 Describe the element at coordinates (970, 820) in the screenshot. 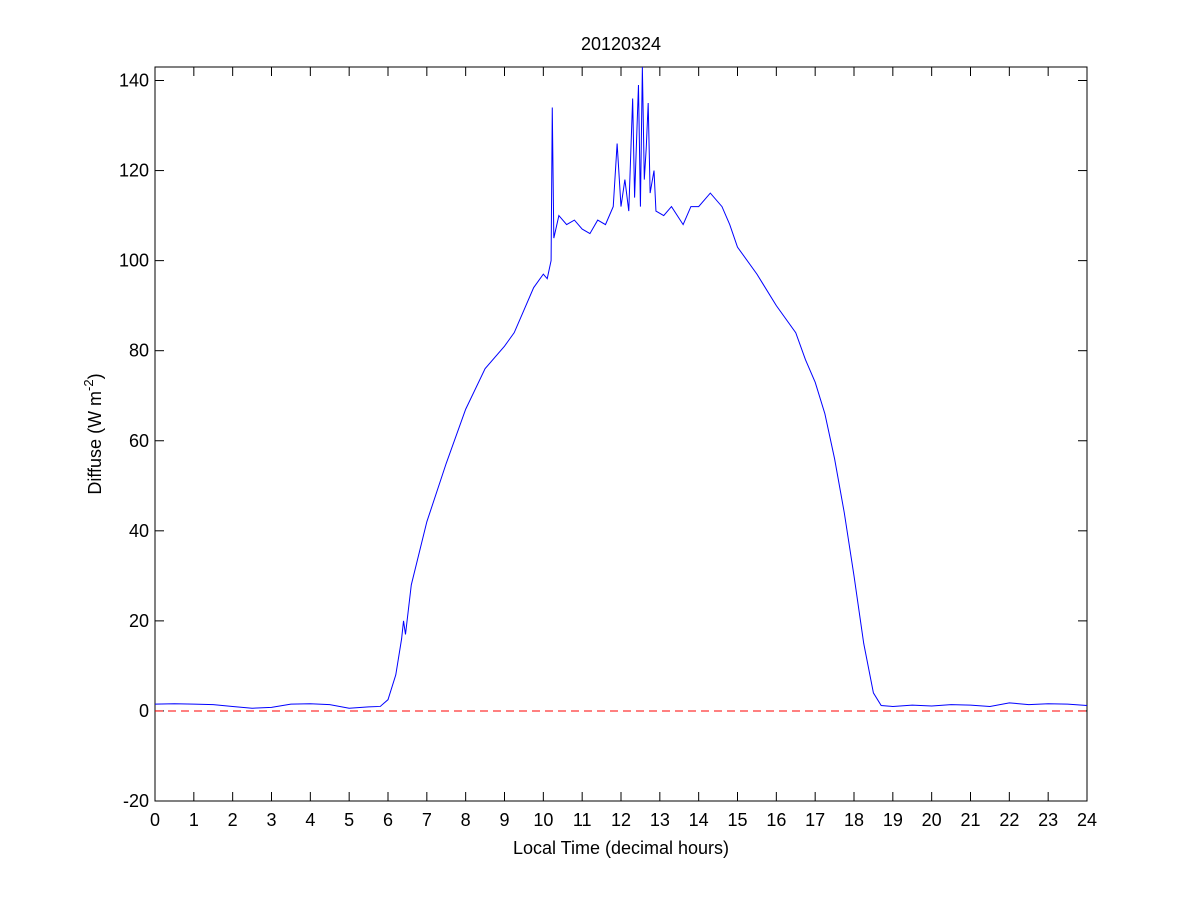

I see `x-tick-label: 21` at that location.